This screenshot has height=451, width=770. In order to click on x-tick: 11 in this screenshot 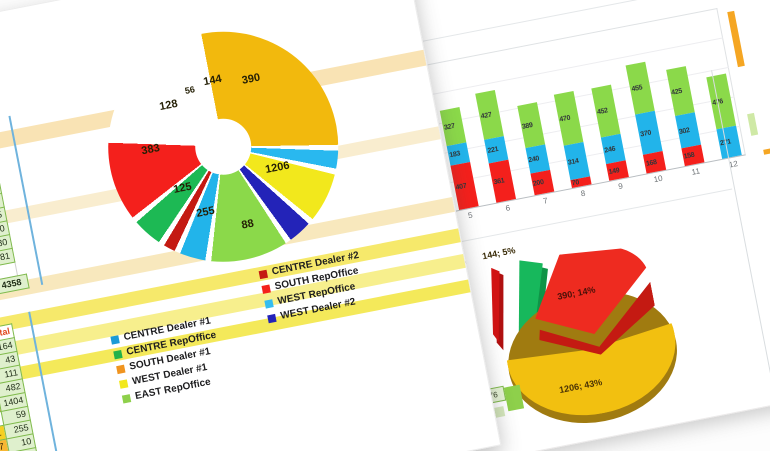, I will do `click(695, 171)`.